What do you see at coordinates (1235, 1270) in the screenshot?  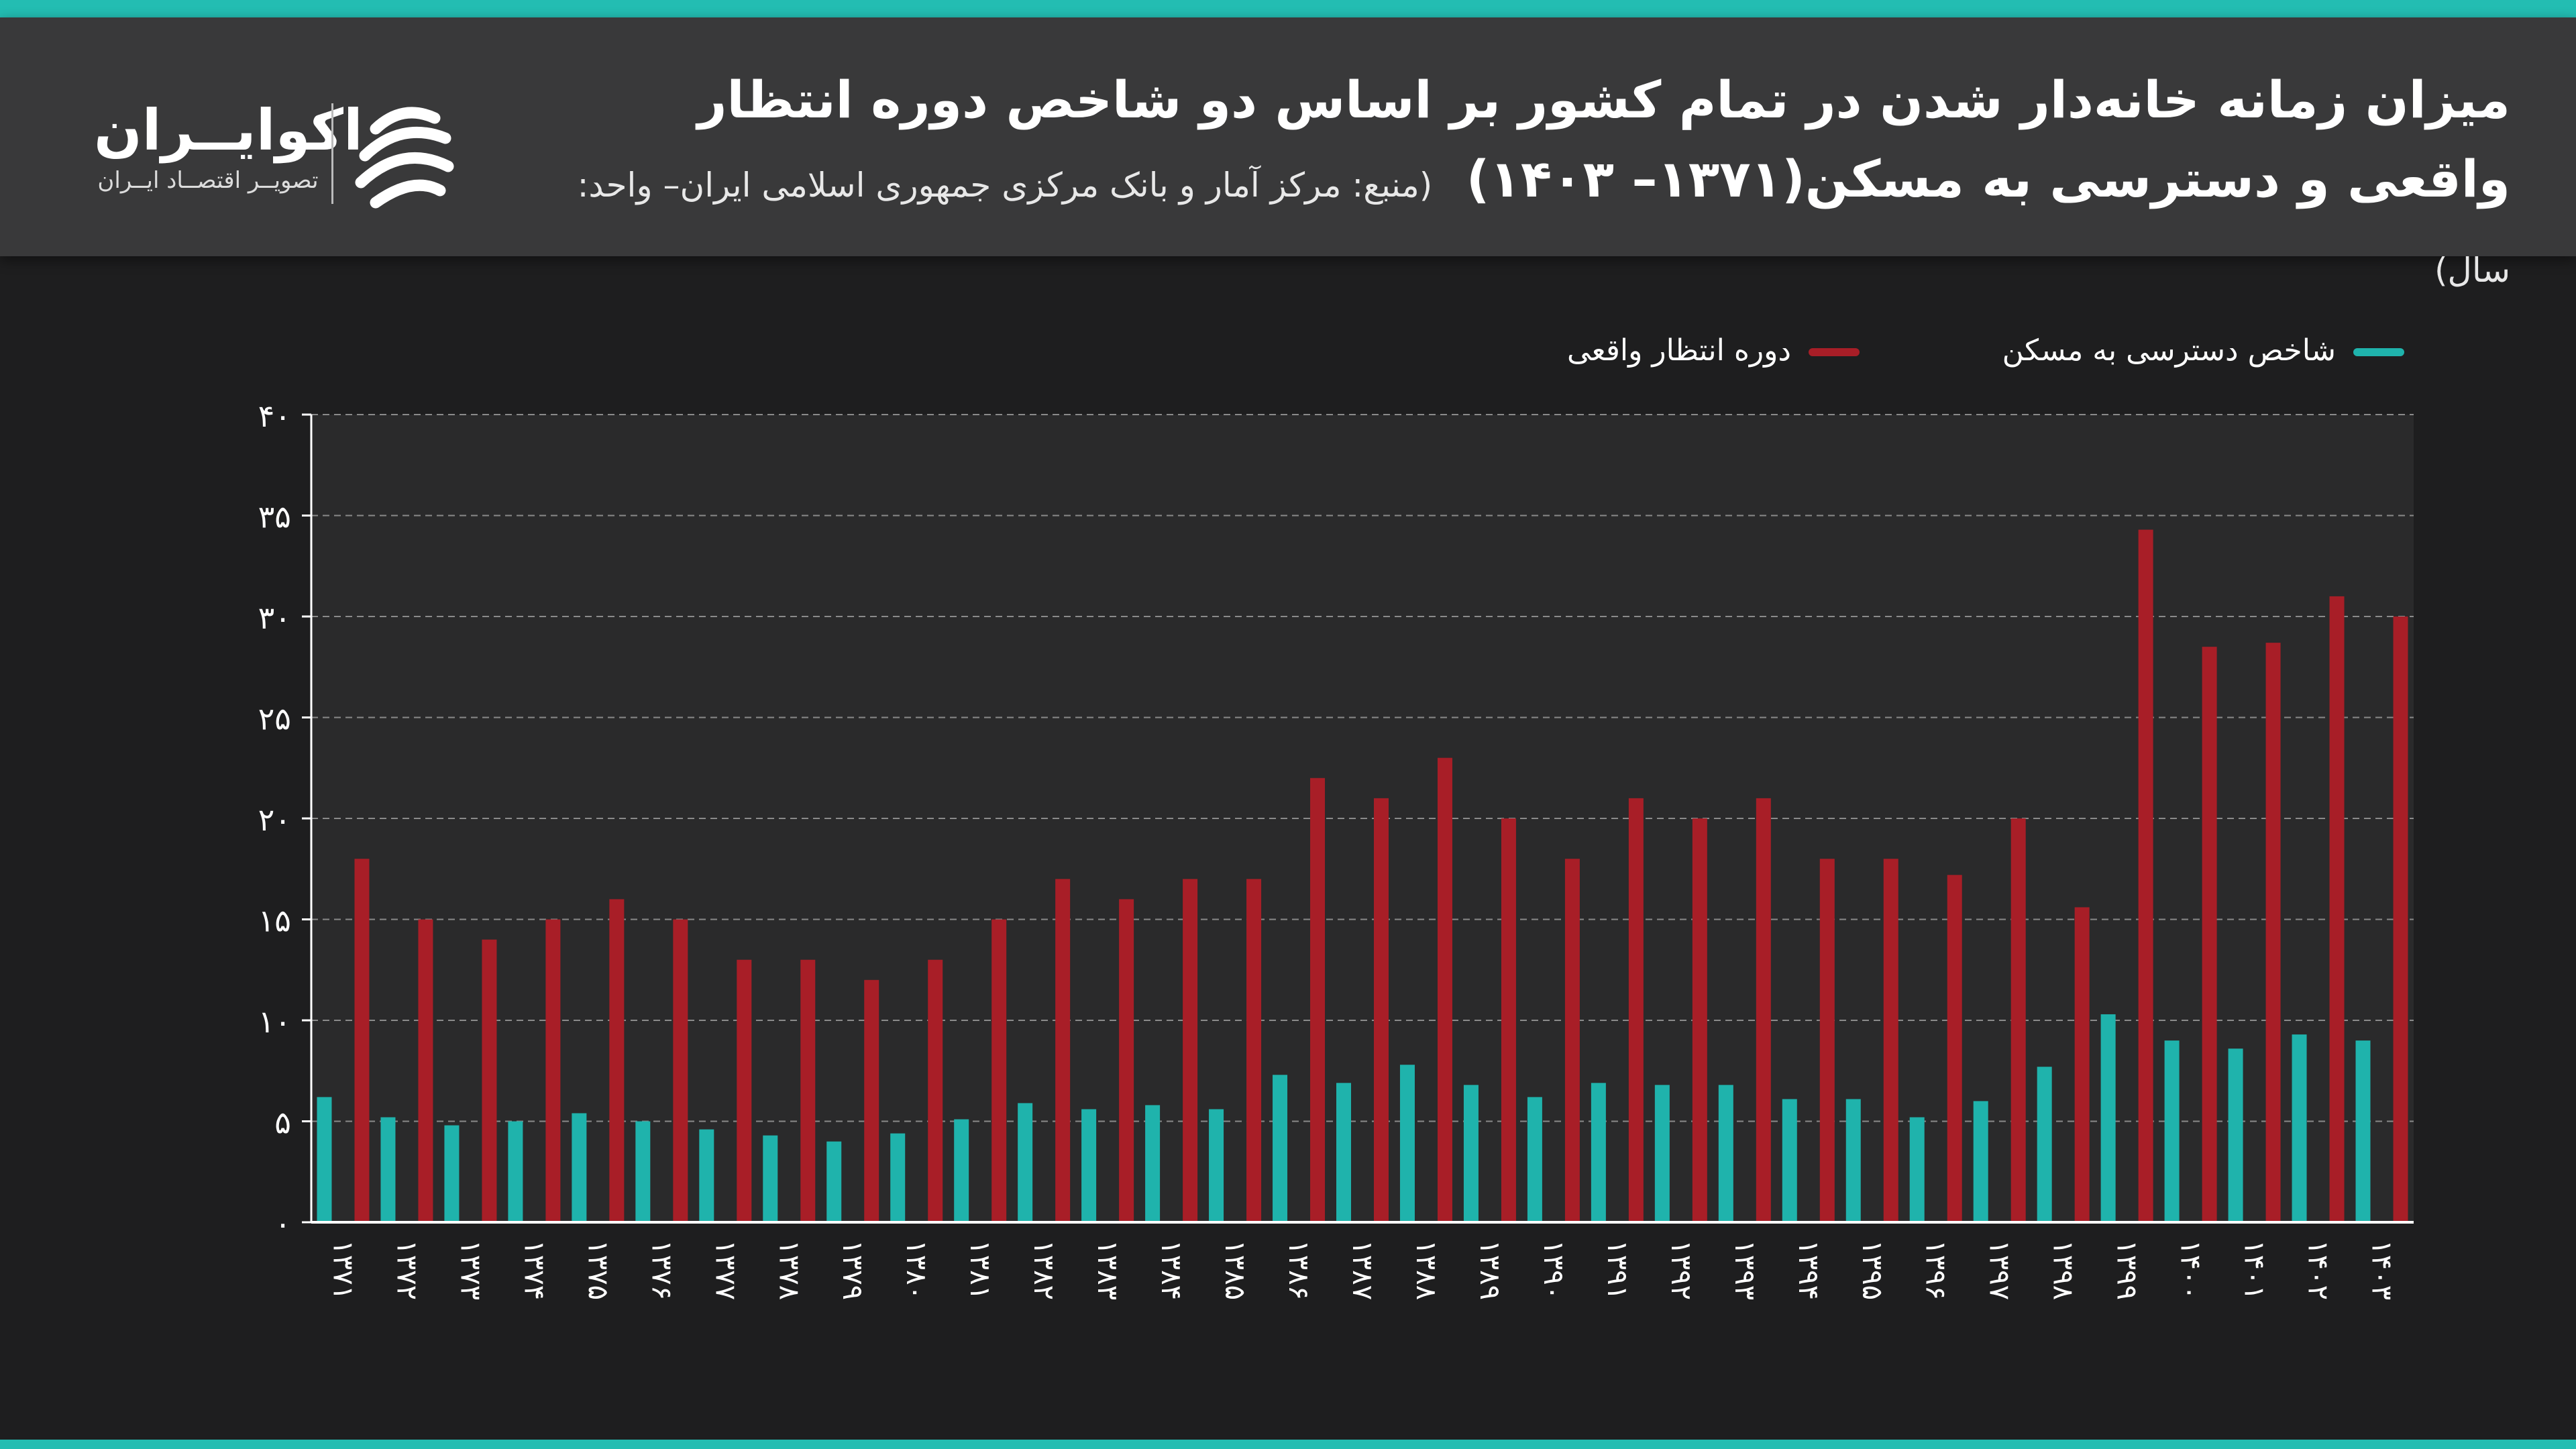 I see `x-tick-label: ۱۳۸۵` at bounding box center [1235, 1270].